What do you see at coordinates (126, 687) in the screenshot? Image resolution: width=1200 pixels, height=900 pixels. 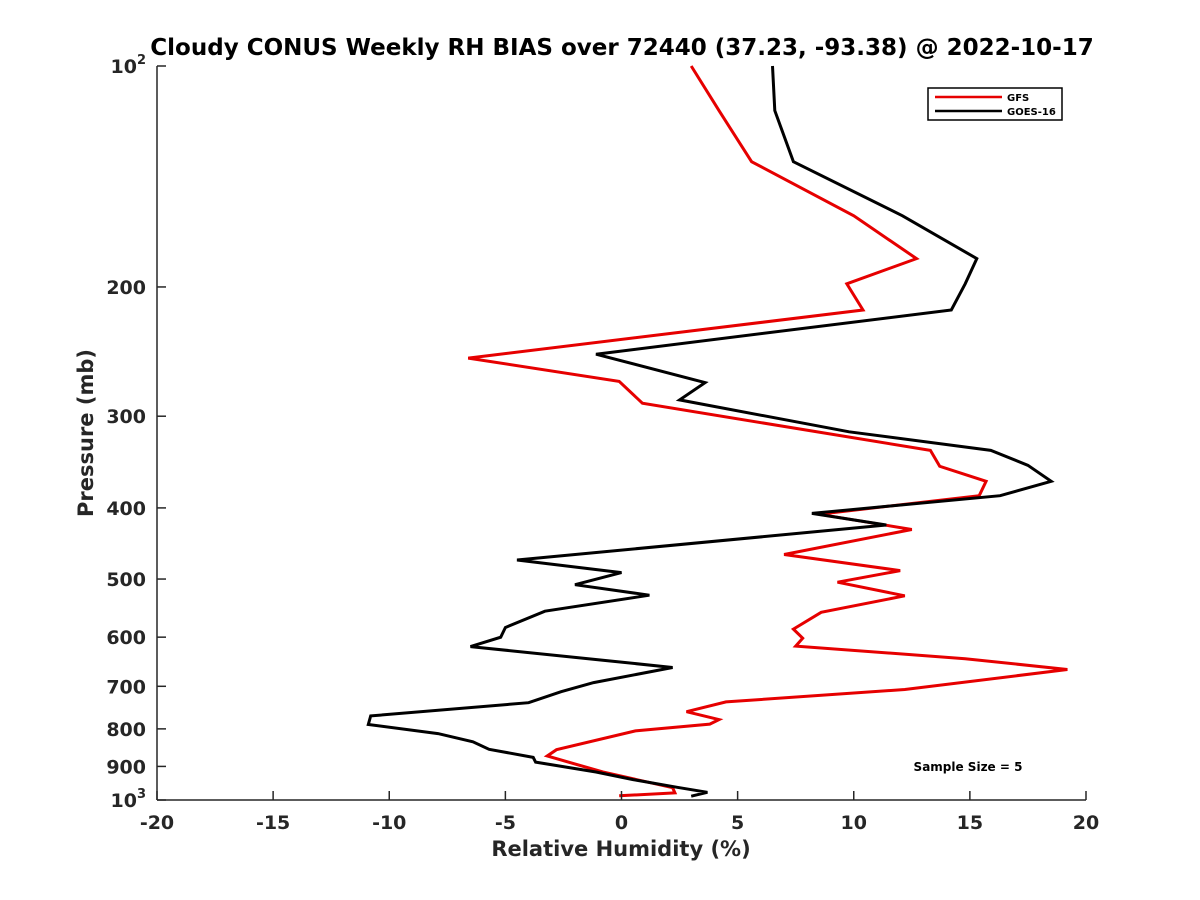 I see `y-tick-label: 700` at bounding box center [126, 687].